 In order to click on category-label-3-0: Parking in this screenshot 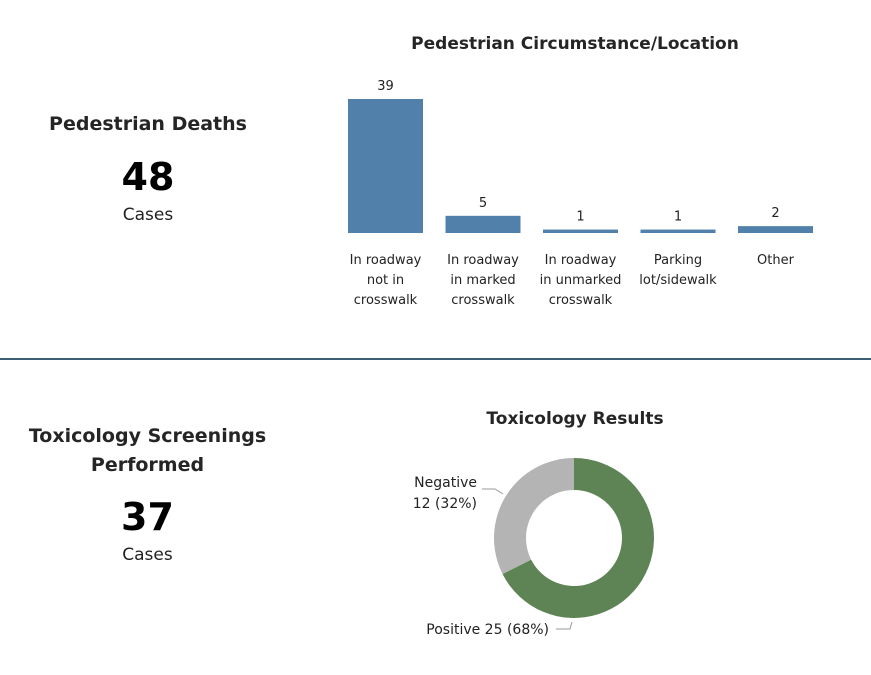, I will do `click(678, 260)`.